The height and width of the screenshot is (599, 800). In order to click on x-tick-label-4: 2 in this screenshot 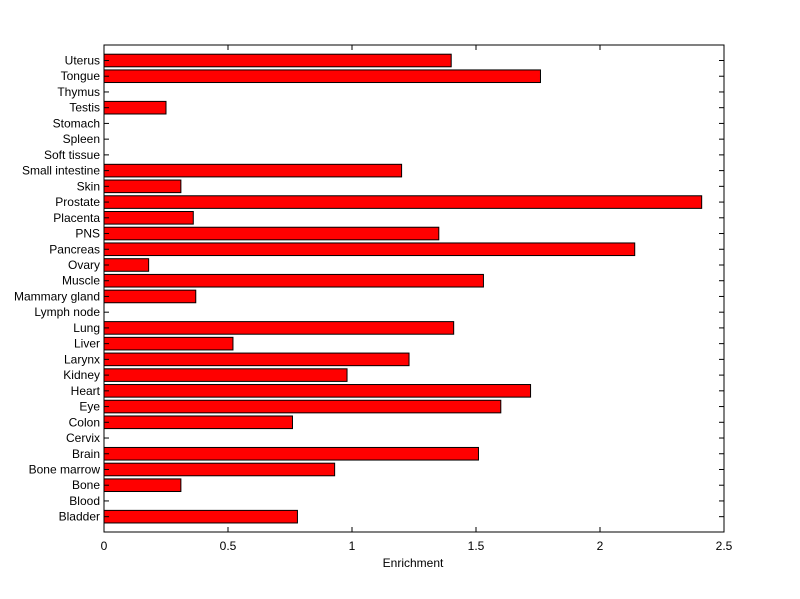, I will do `click(600, 546)`.